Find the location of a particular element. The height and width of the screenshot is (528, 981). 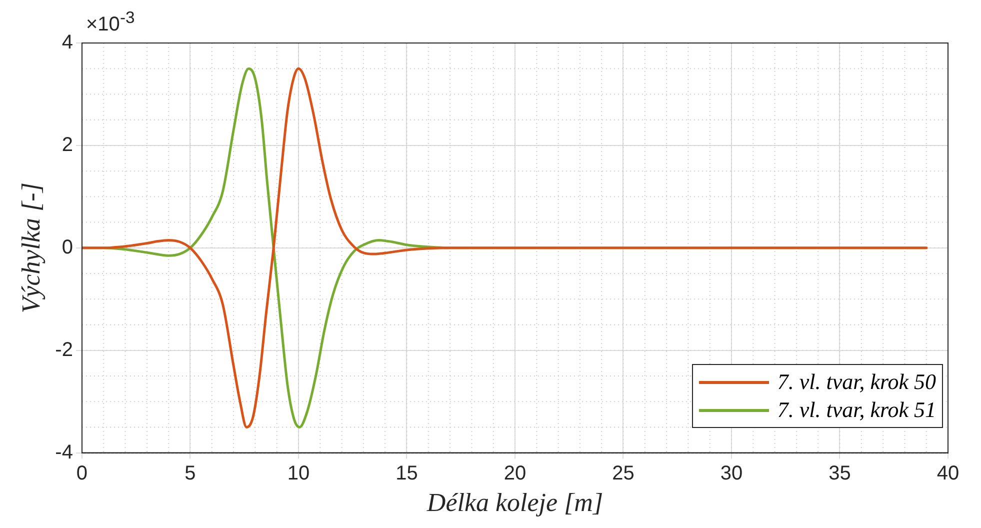

text: ×10$^{-3}$ is located at coordinates (110, 22).